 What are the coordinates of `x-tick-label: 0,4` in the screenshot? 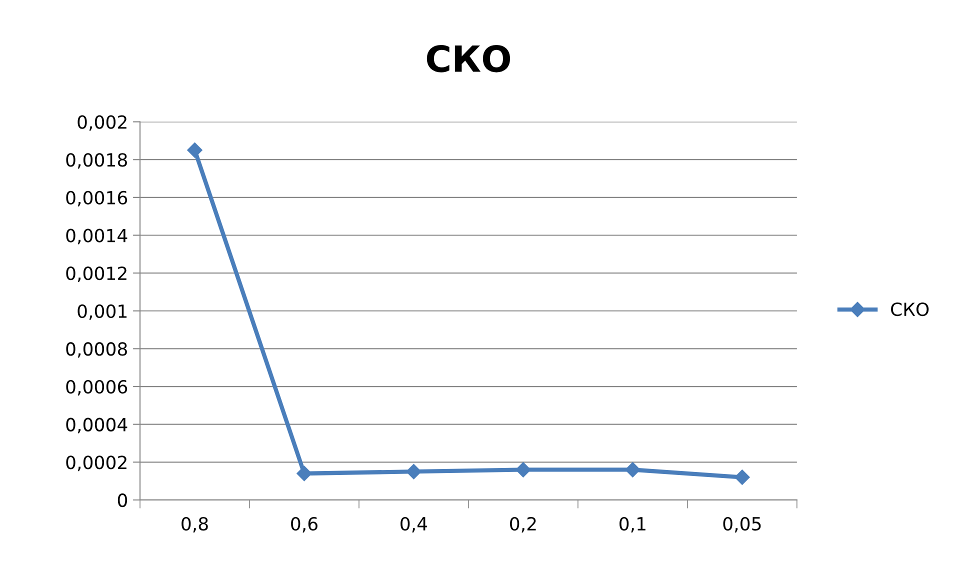 It's located at (414, 524).